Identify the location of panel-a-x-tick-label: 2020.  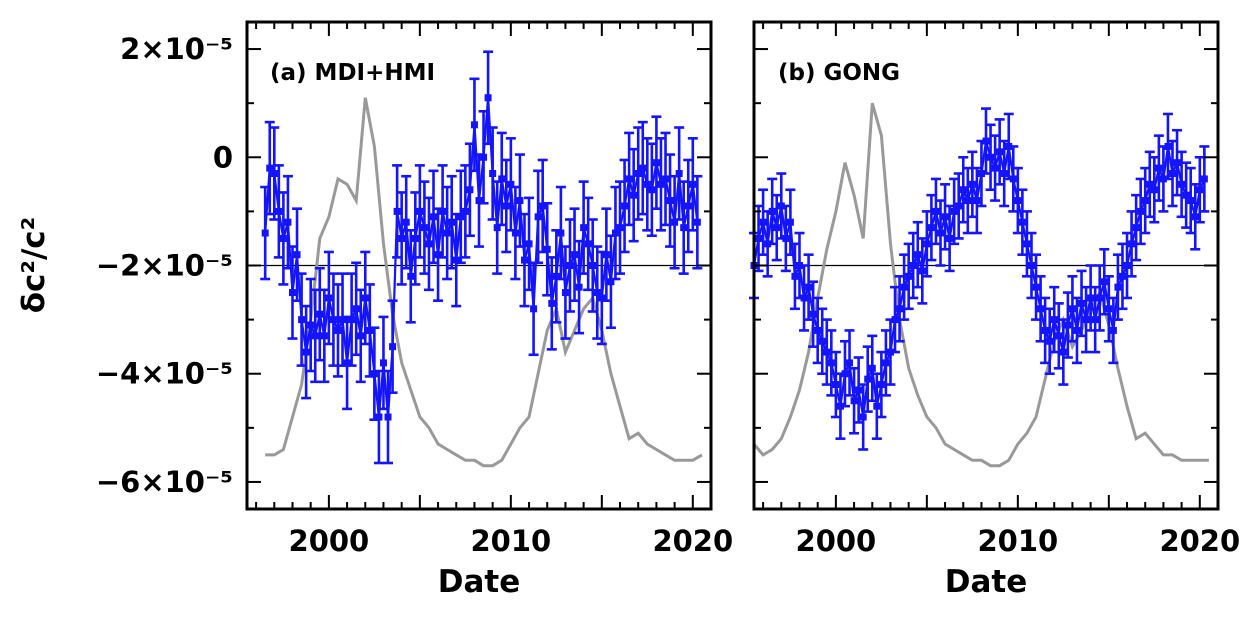
(692, 541).